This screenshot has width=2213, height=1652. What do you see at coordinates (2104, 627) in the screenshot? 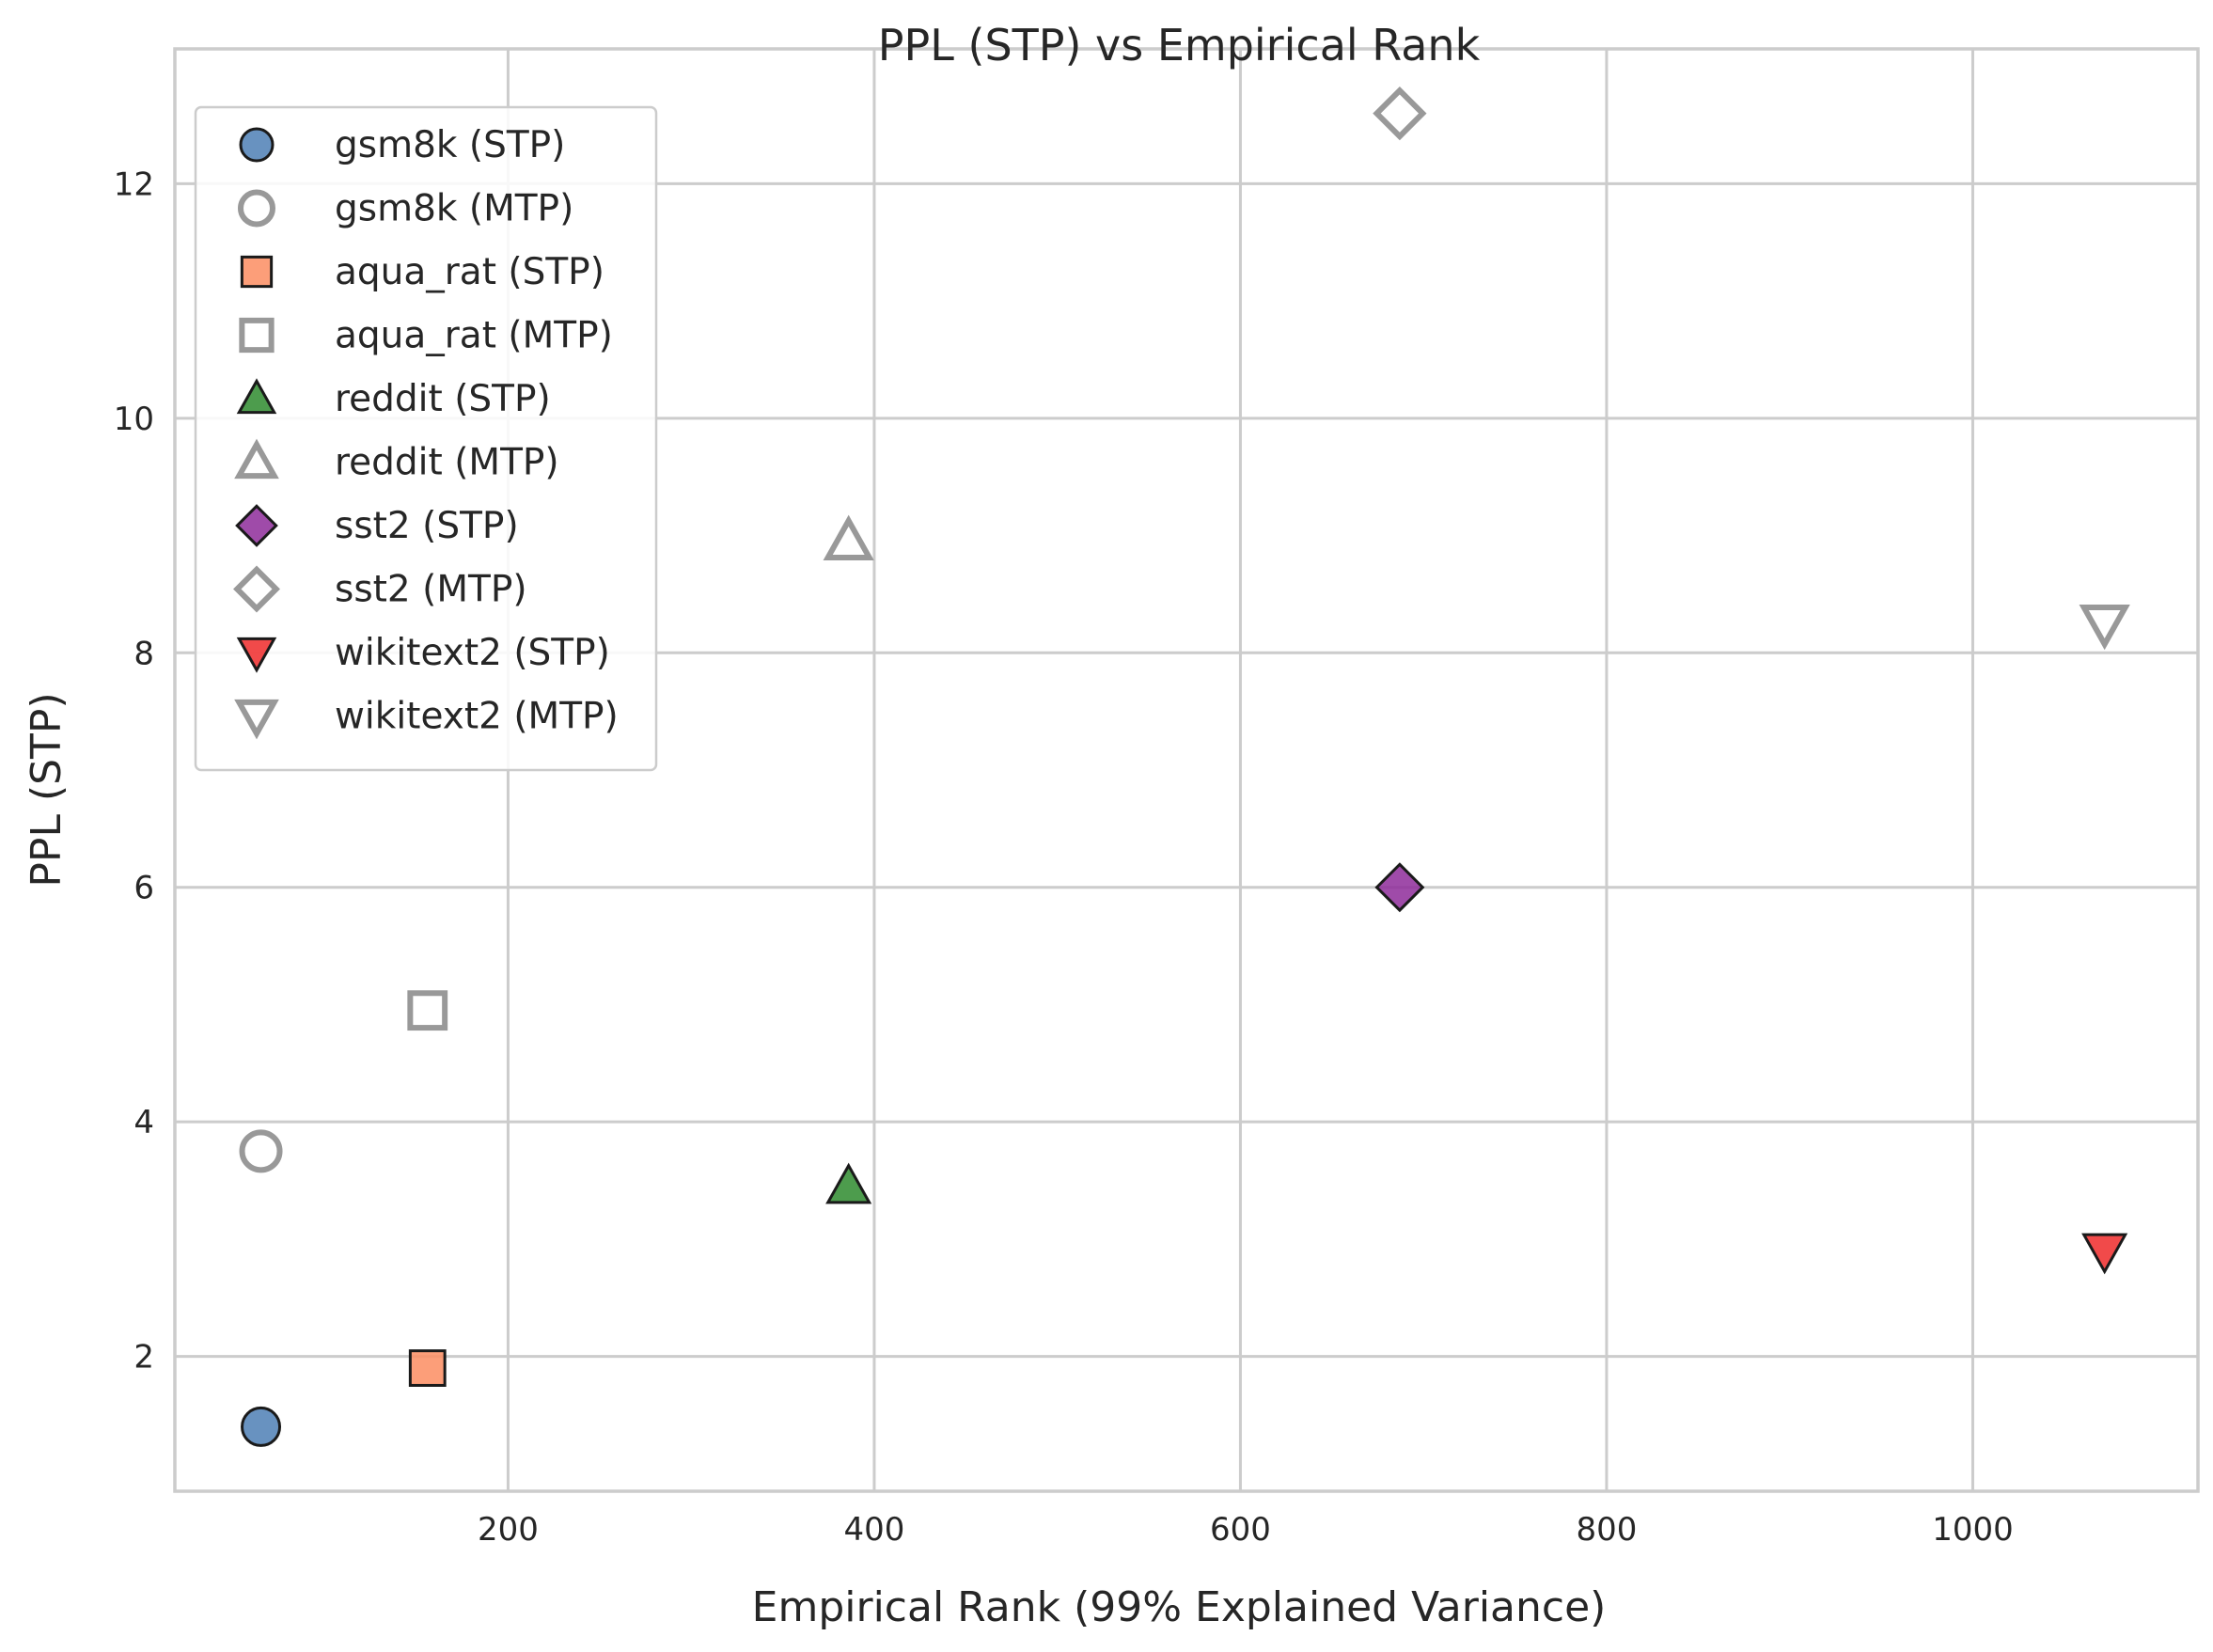
I see `data-point-wikitext2-mtp` at bounding box center [2104, 627].